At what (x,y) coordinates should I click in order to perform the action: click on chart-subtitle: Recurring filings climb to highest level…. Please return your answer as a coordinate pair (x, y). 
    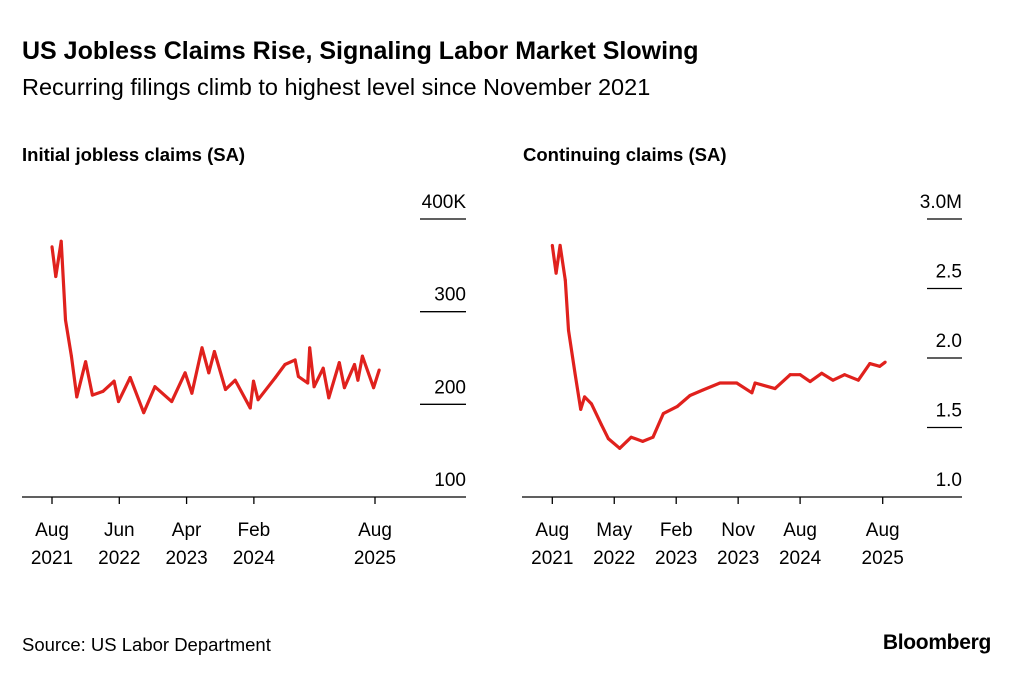
    Looking at the image, I should click on (336, 87).